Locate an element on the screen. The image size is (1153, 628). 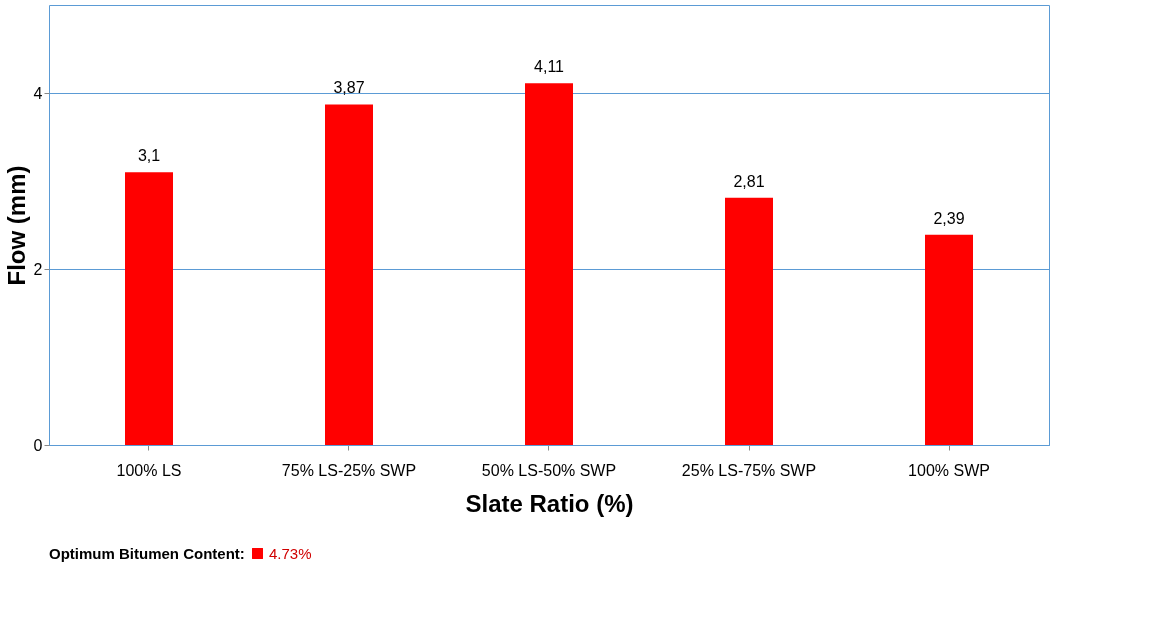
x-tick-label: 100% SWP is located at coordinates (949, 470).